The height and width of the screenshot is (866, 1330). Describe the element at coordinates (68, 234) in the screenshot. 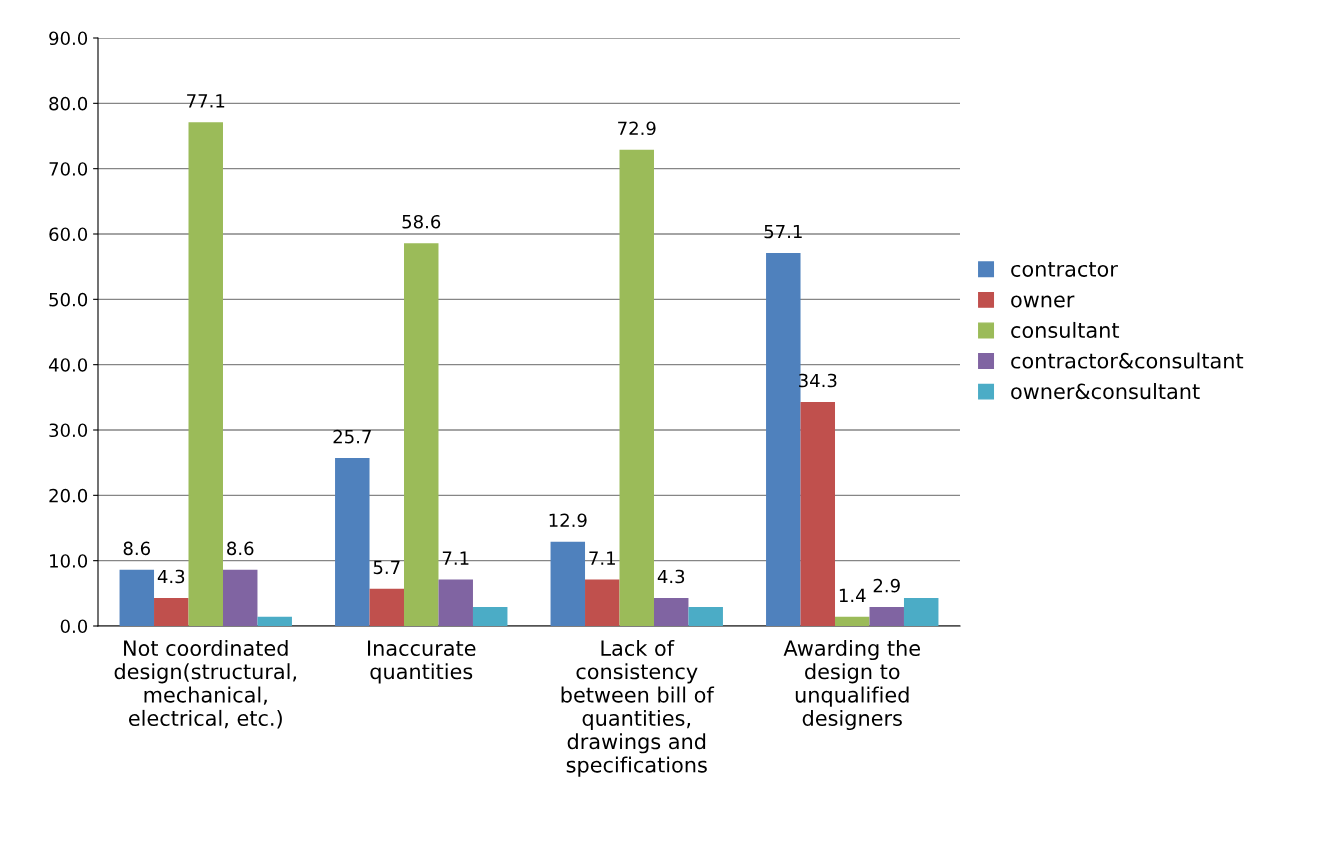

I see `y-tick-label: 60.0` at that location.